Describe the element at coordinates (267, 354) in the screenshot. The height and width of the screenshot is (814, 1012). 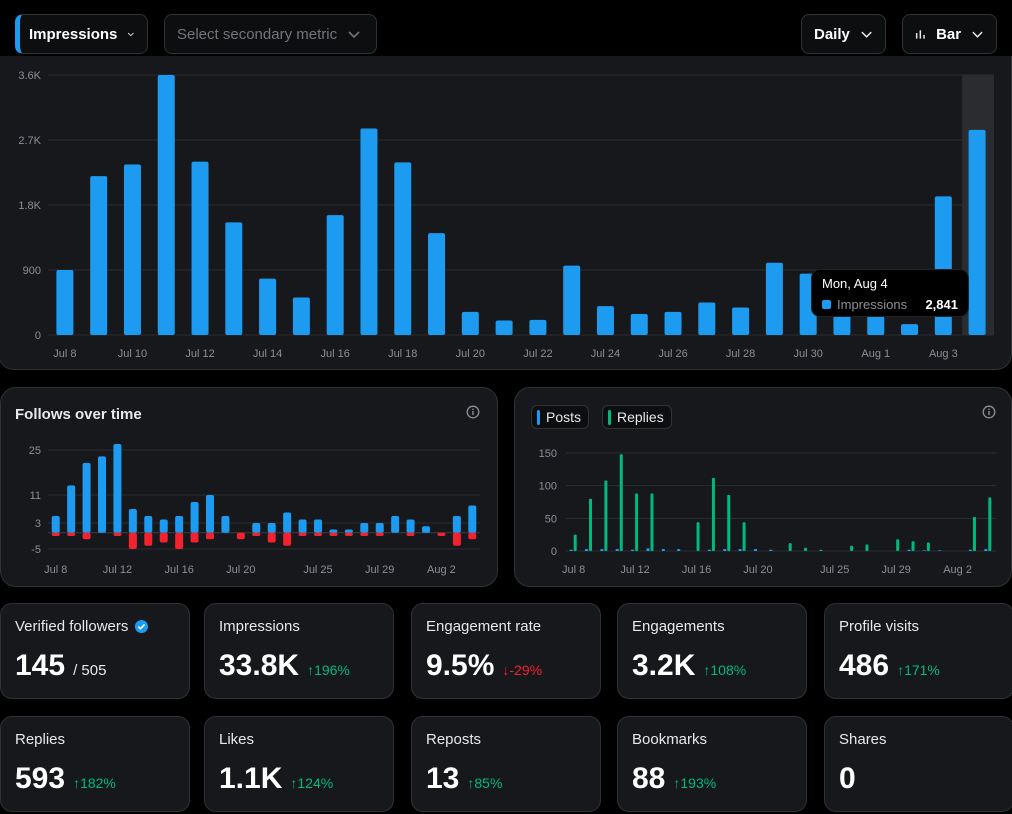
I see `x-tick-label: Jul 14` at that location.